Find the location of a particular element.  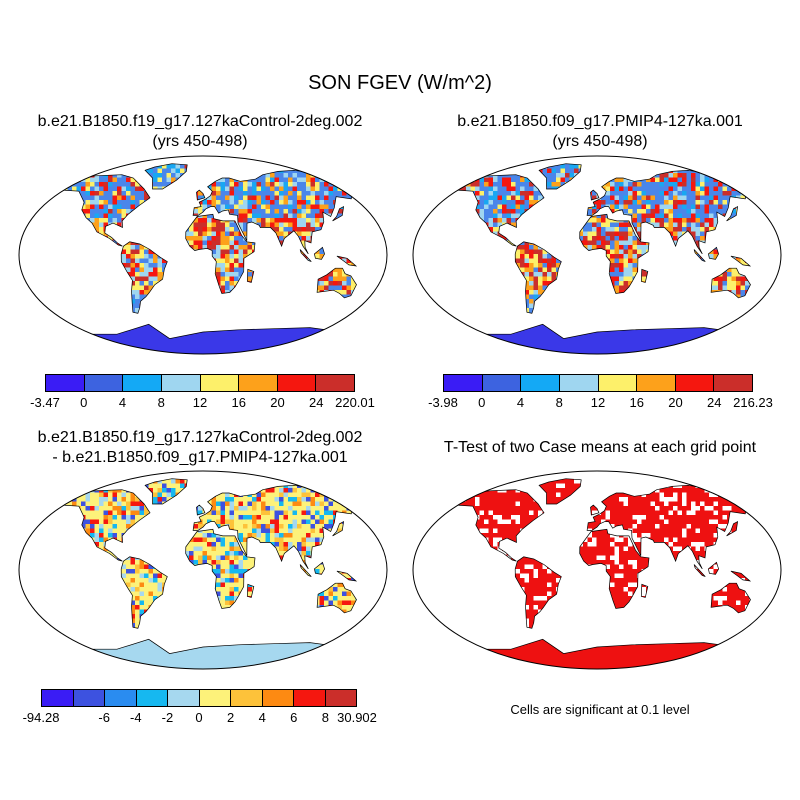

map-bottom-left is located at coordinates (203, 570).